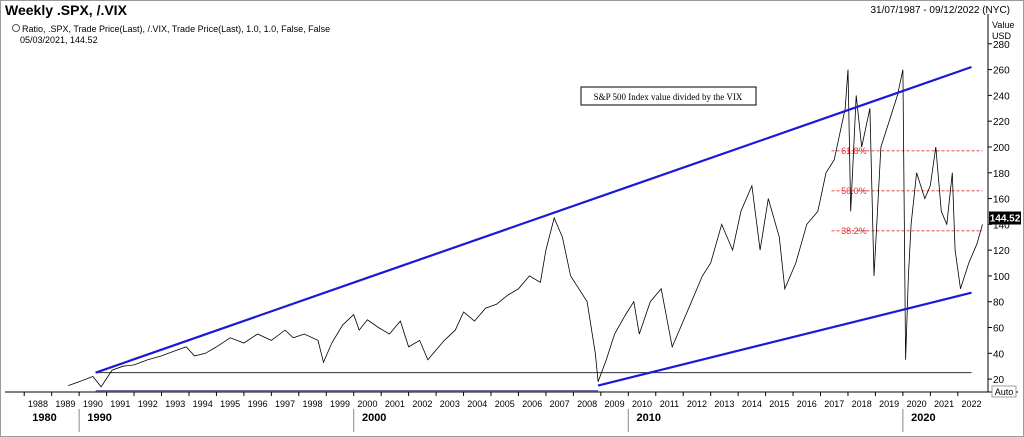  What do you see at coordinates (1001, 122) in the screenshot?
I see `y-tick-label: 220` at bounding box center [1001, 122].